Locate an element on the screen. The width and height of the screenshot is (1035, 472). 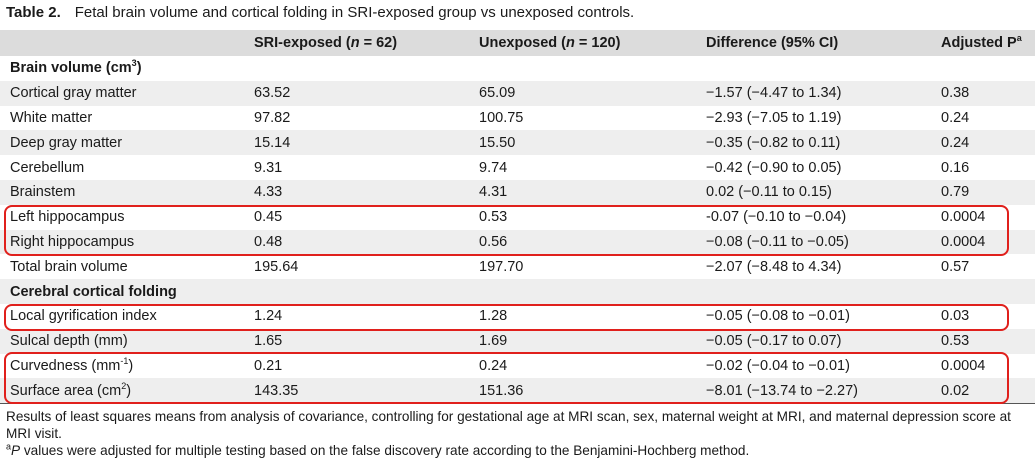
cell-measure: Left hippocampus is located at coordinates (67, 217).